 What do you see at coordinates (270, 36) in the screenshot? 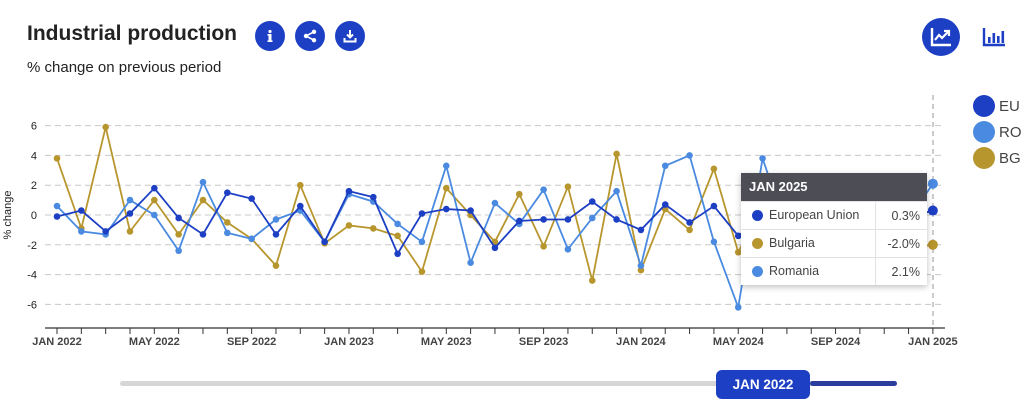
I see `info-button` at bounding box center [270, 36].